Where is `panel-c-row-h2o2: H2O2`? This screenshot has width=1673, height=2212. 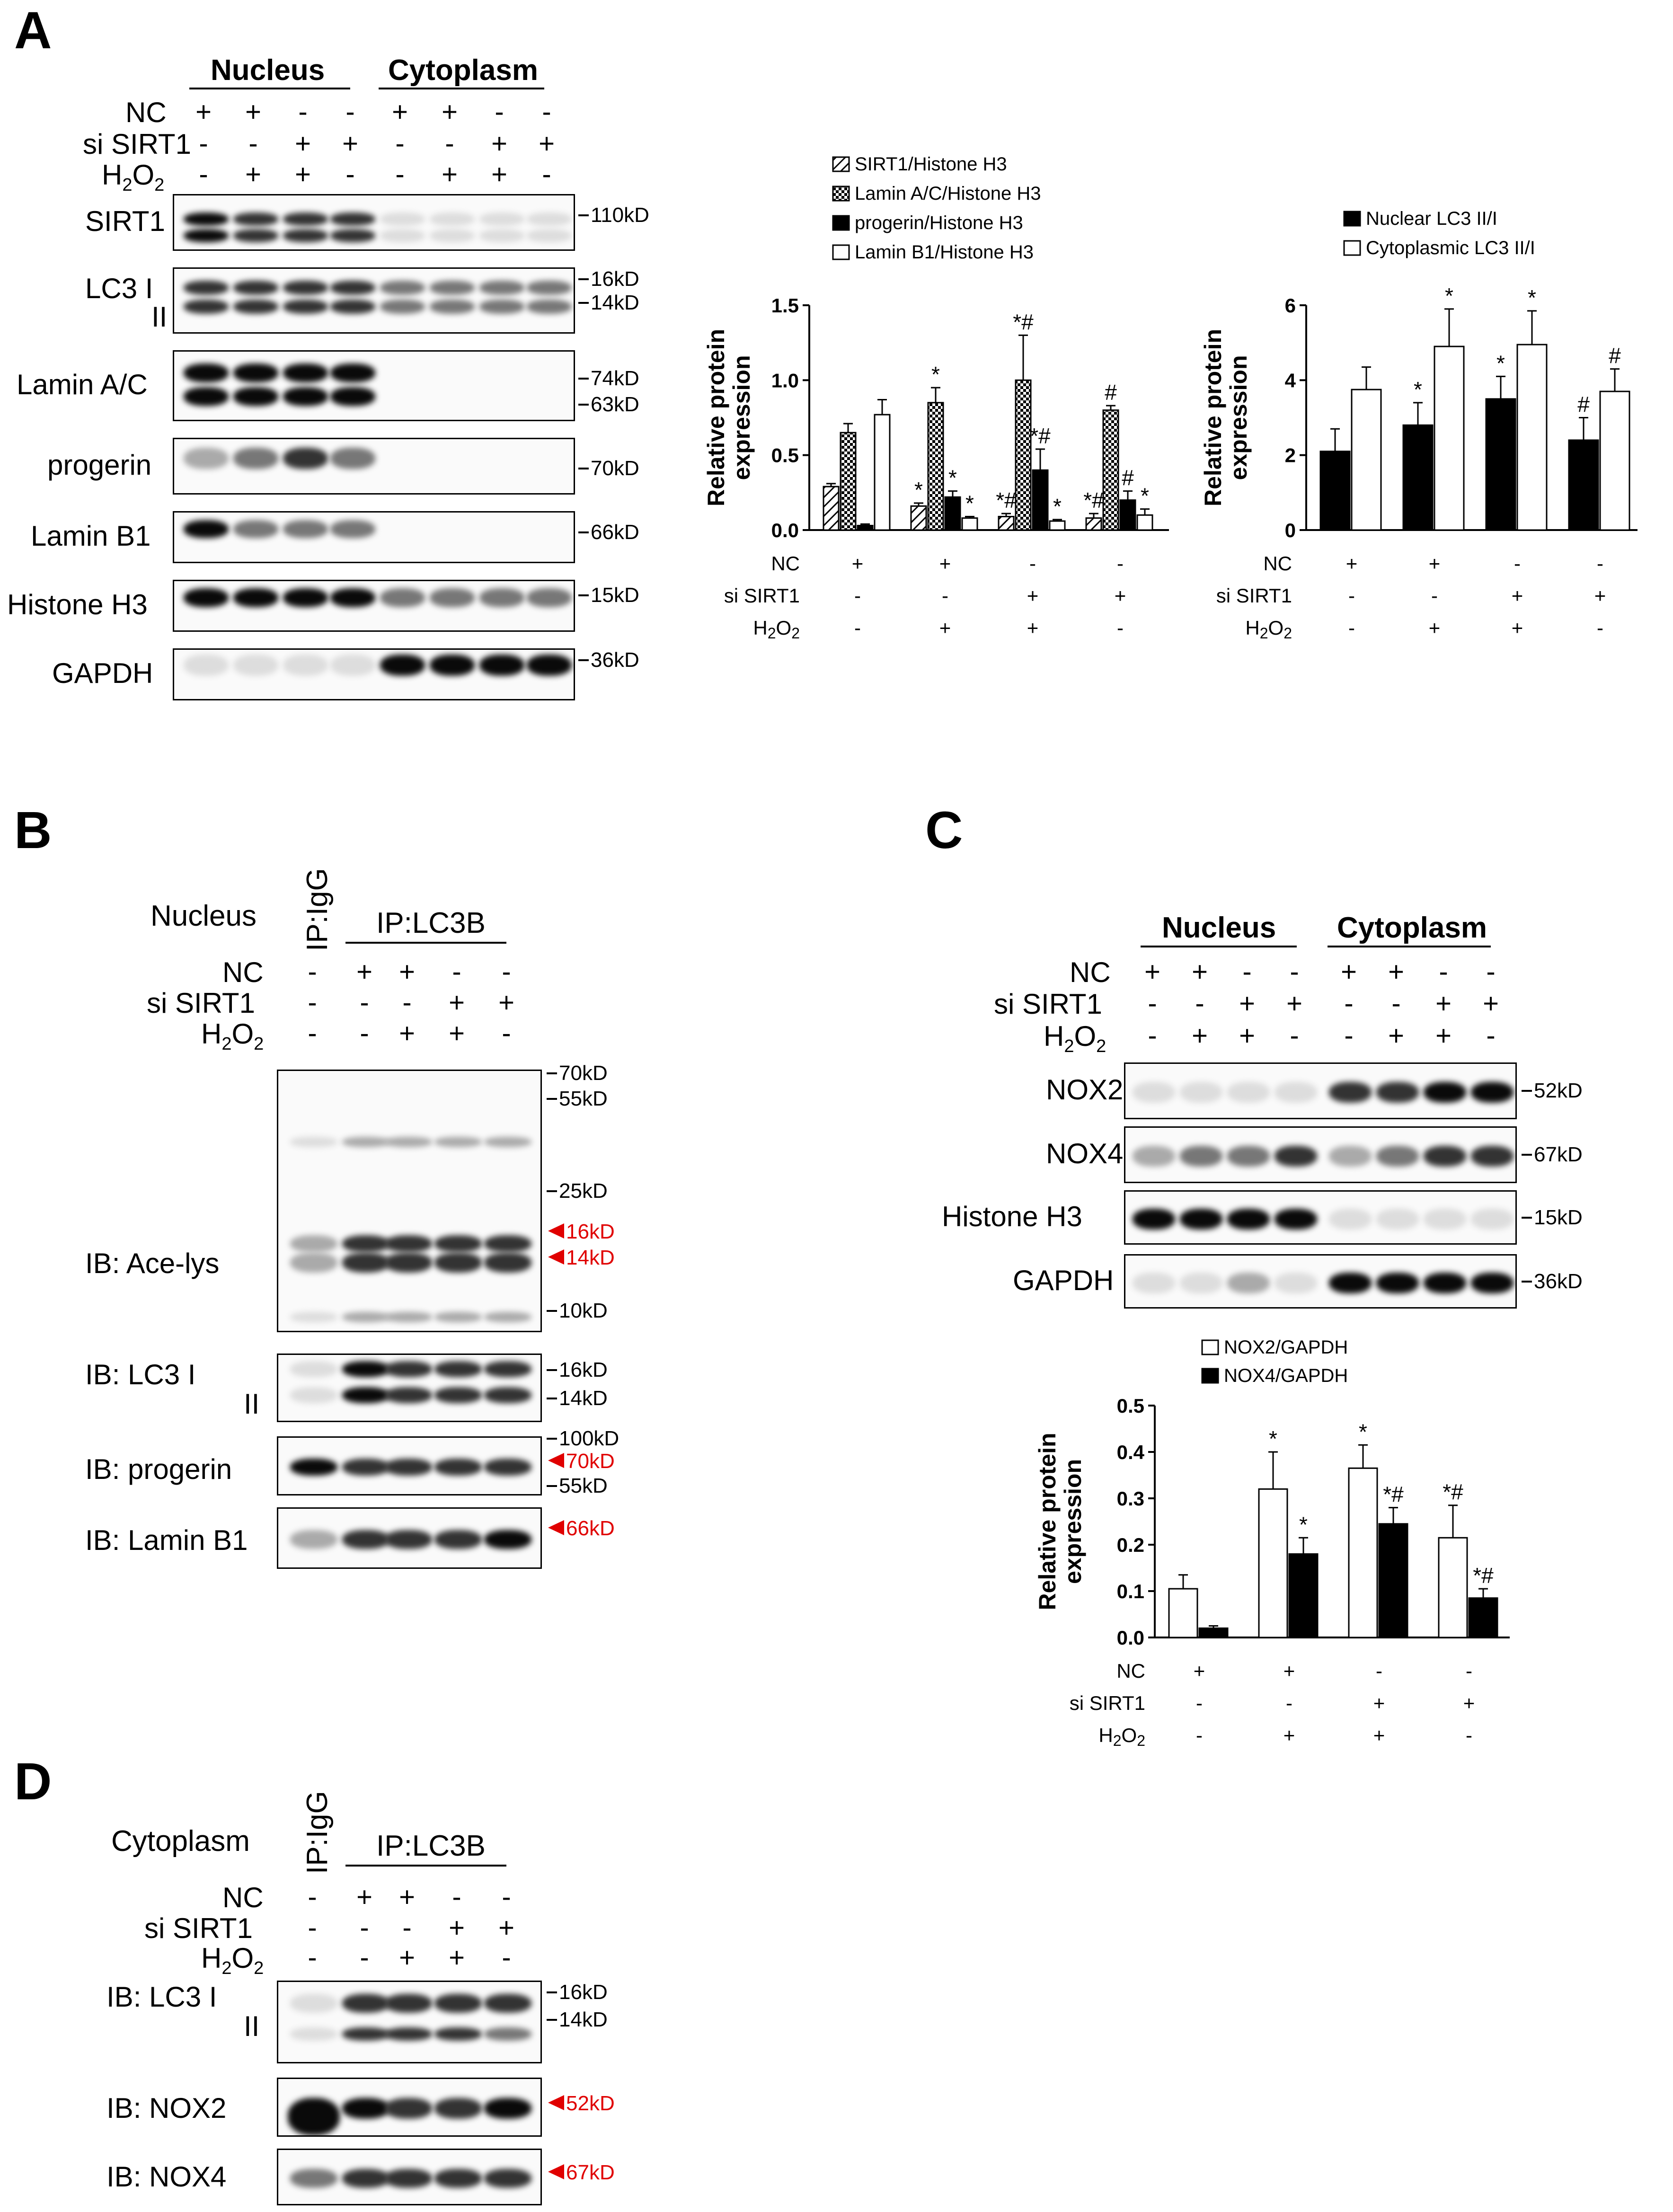 panel-c-row-h2o2: H2O2 is located at coordinates (1075, 1038).